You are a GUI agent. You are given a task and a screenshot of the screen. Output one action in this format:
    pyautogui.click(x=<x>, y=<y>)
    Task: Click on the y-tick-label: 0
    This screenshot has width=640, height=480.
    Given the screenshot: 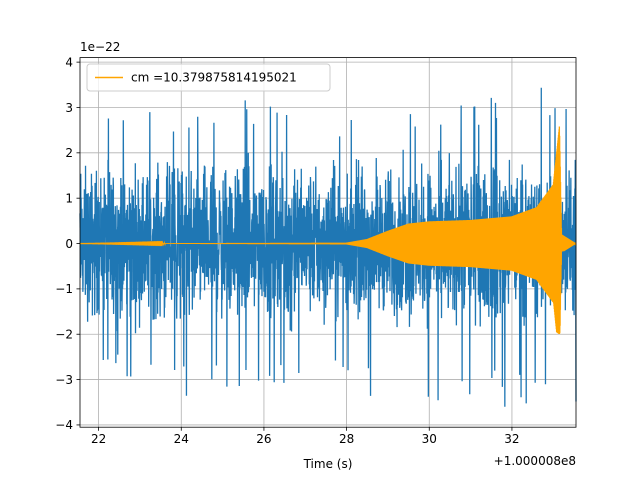 What is the action you would take?
    pyautogui.click(x=69, y=244)
    